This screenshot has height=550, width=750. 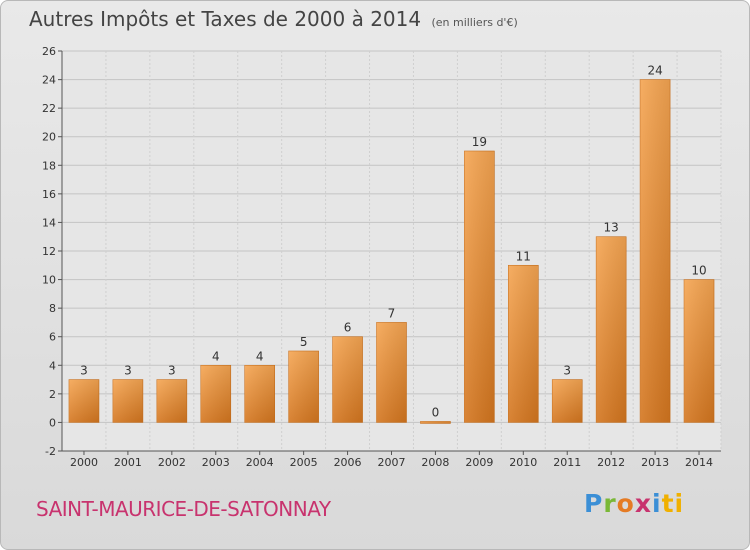 I want to click on brand-letter: i, so click(x=657, y=503).